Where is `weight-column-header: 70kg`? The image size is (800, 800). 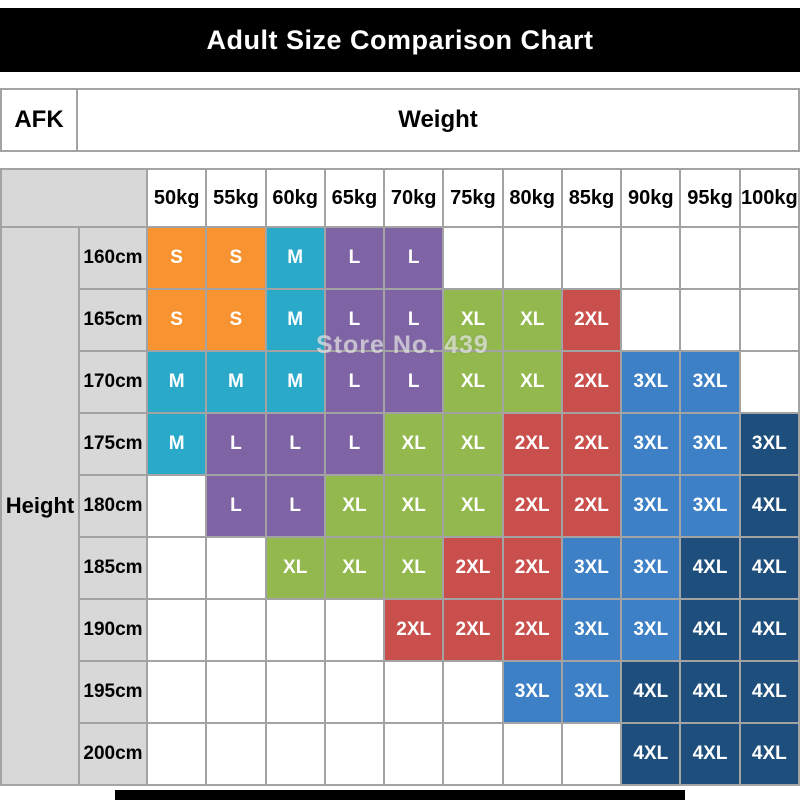 weight-column-header: 70kg is located at coordinates (414, 198).